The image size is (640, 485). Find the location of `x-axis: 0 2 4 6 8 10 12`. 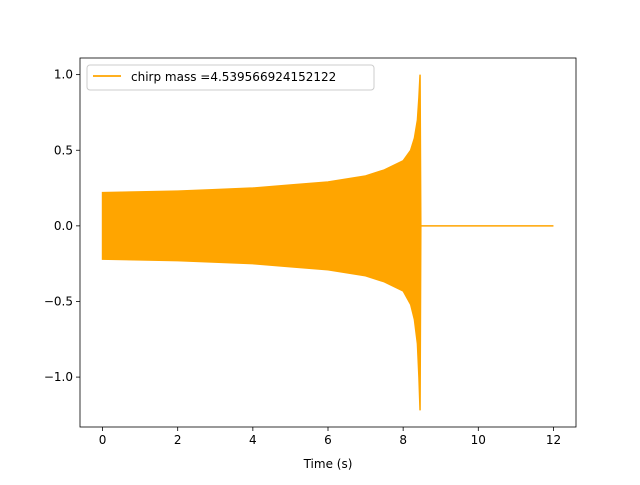

x-axis: 0 2 4 6 8 10 12 is located at coordinates (330, 437).